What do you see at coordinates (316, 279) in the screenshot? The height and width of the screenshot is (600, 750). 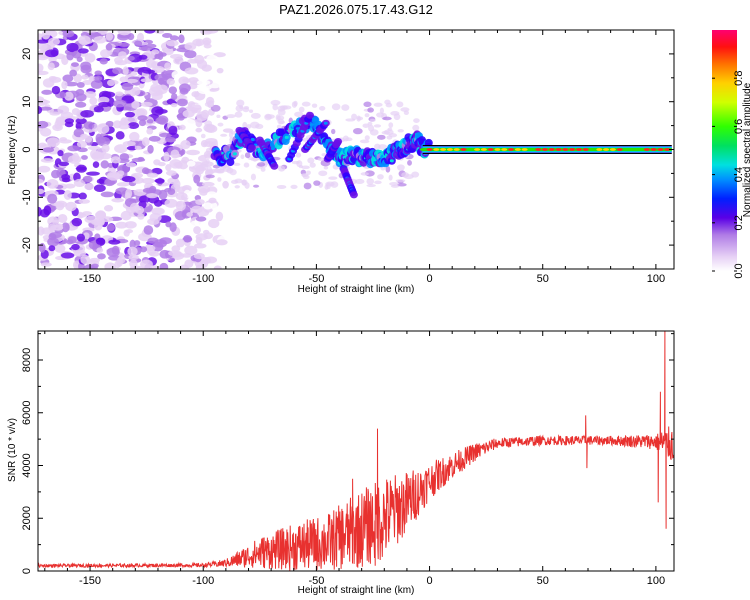 I see `x-tick-label: -50` at bounding box center [316, 279].